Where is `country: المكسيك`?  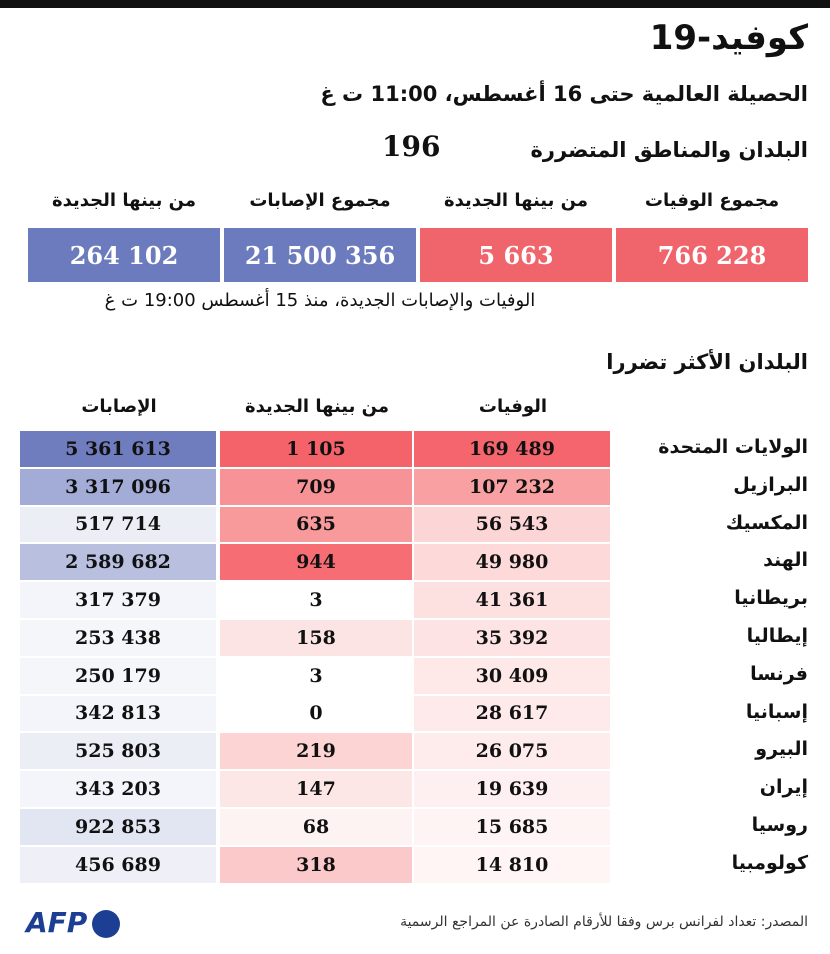 country: المكسيك is located at coordinates (766, 522).